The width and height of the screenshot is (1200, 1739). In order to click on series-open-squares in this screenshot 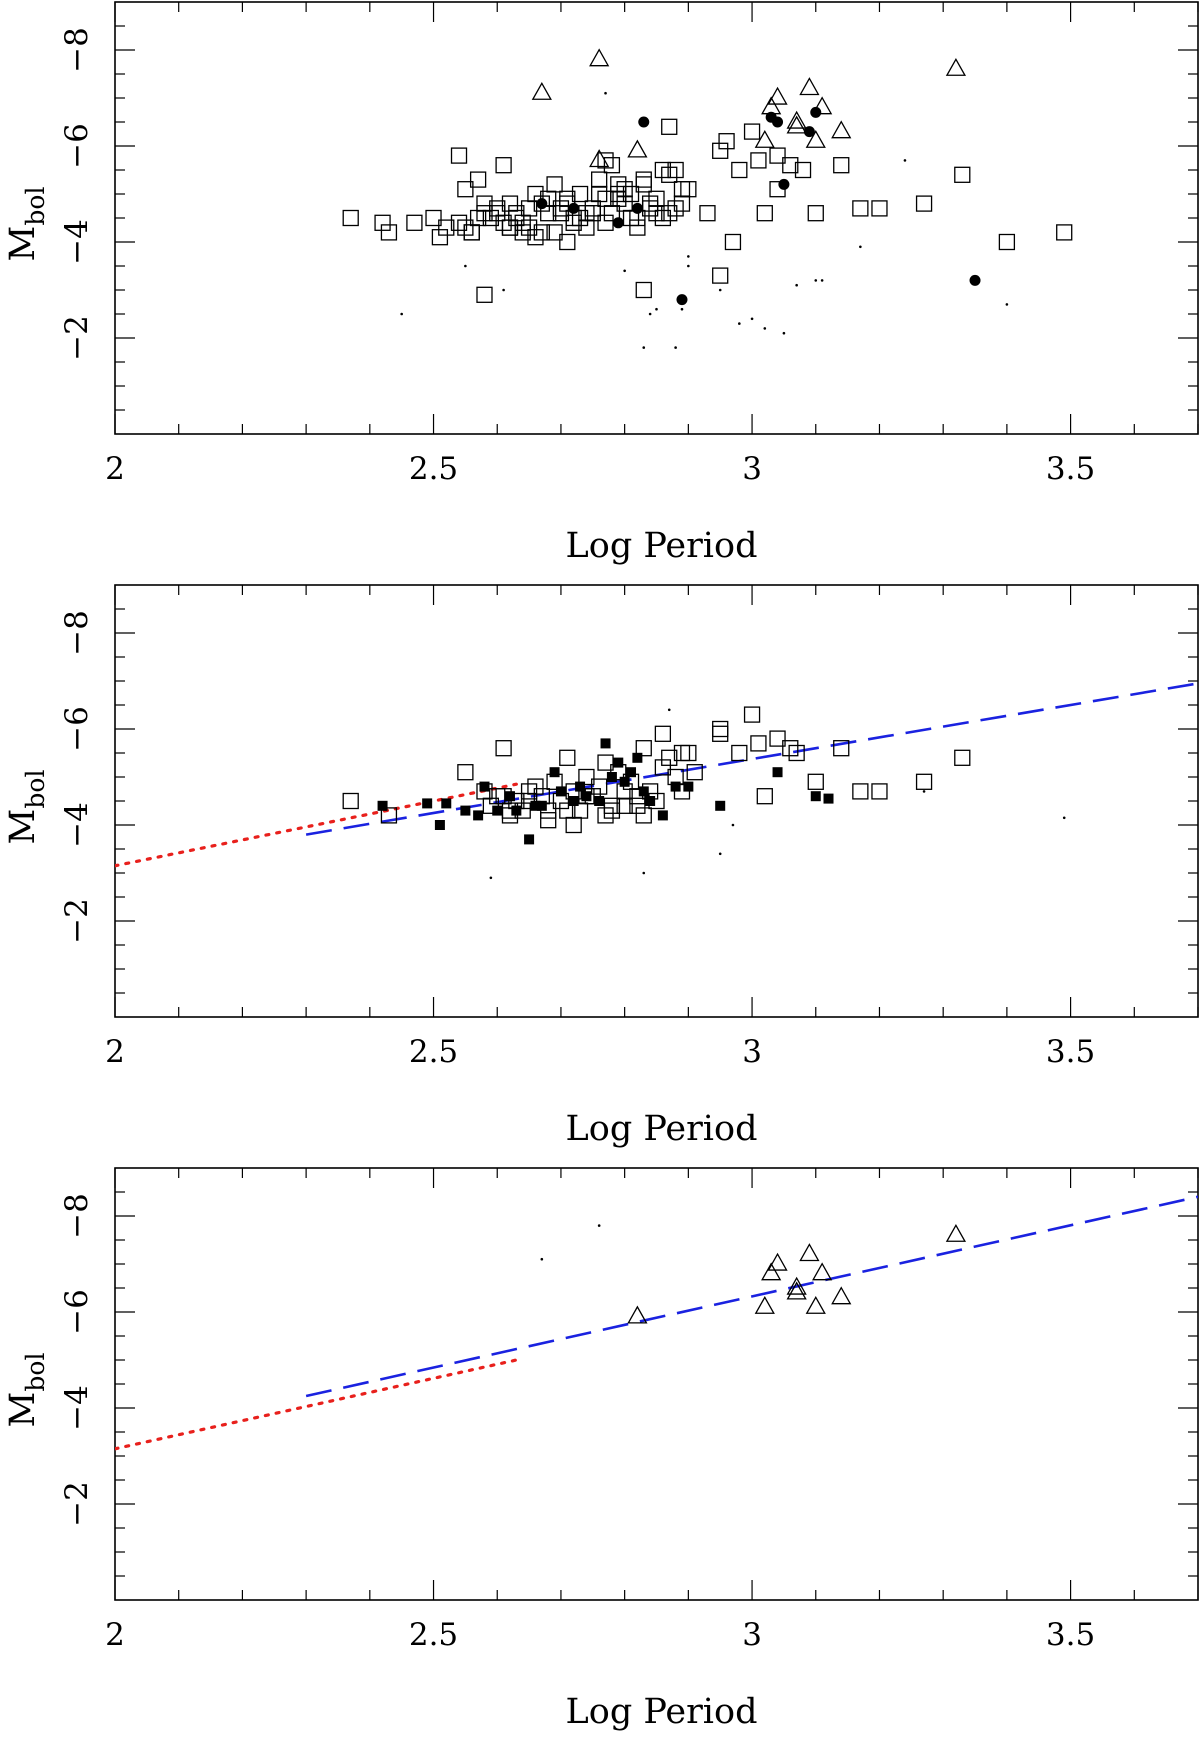, I will do `click(707, 210)`.